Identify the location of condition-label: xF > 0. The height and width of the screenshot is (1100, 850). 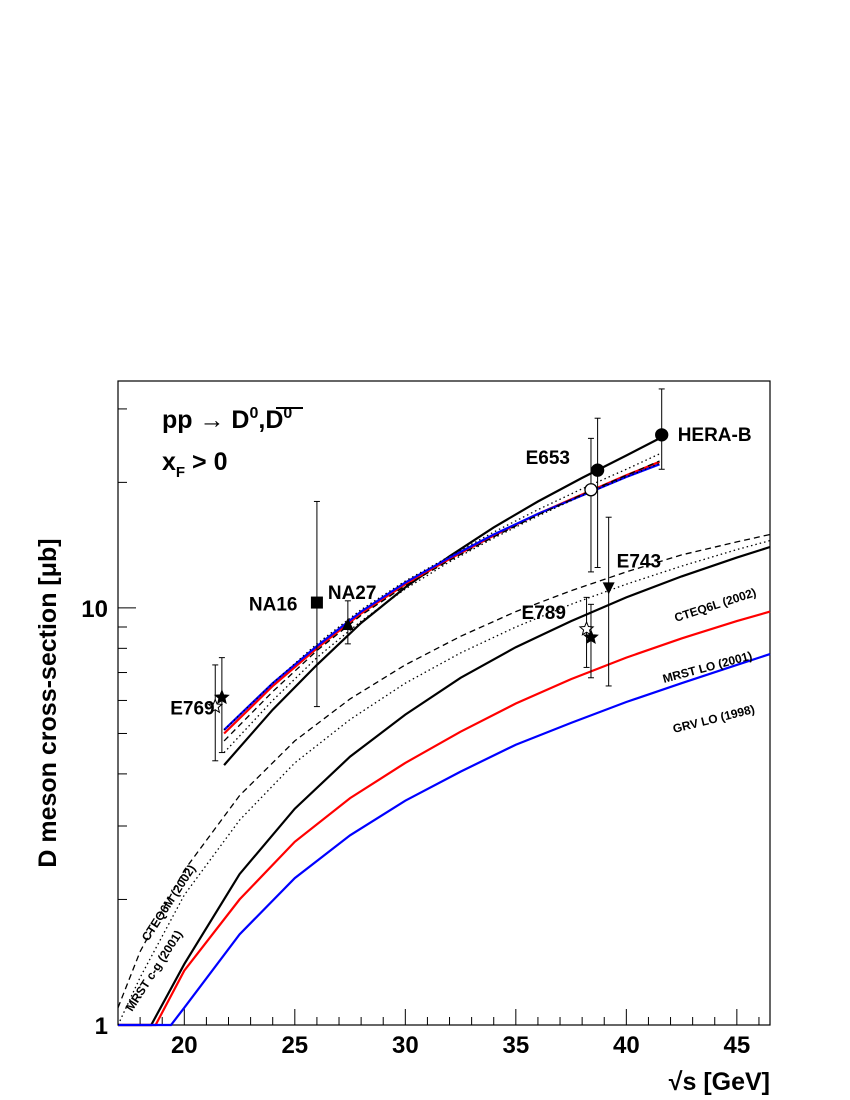
(194, 464).